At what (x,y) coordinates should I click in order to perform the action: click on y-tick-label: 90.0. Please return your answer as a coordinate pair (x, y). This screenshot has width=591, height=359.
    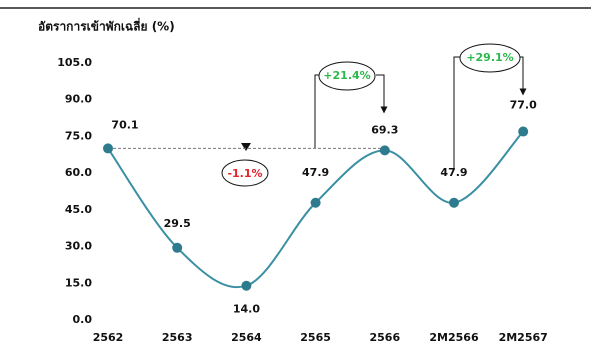
    Looking at the image, I should click on (78, 99).